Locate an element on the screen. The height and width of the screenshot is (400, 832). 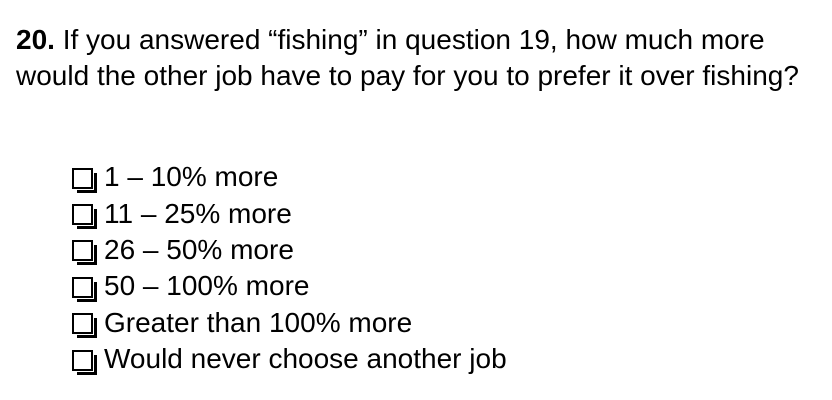
option-label: 1 – 10% more is located at coordinates (191, 177).